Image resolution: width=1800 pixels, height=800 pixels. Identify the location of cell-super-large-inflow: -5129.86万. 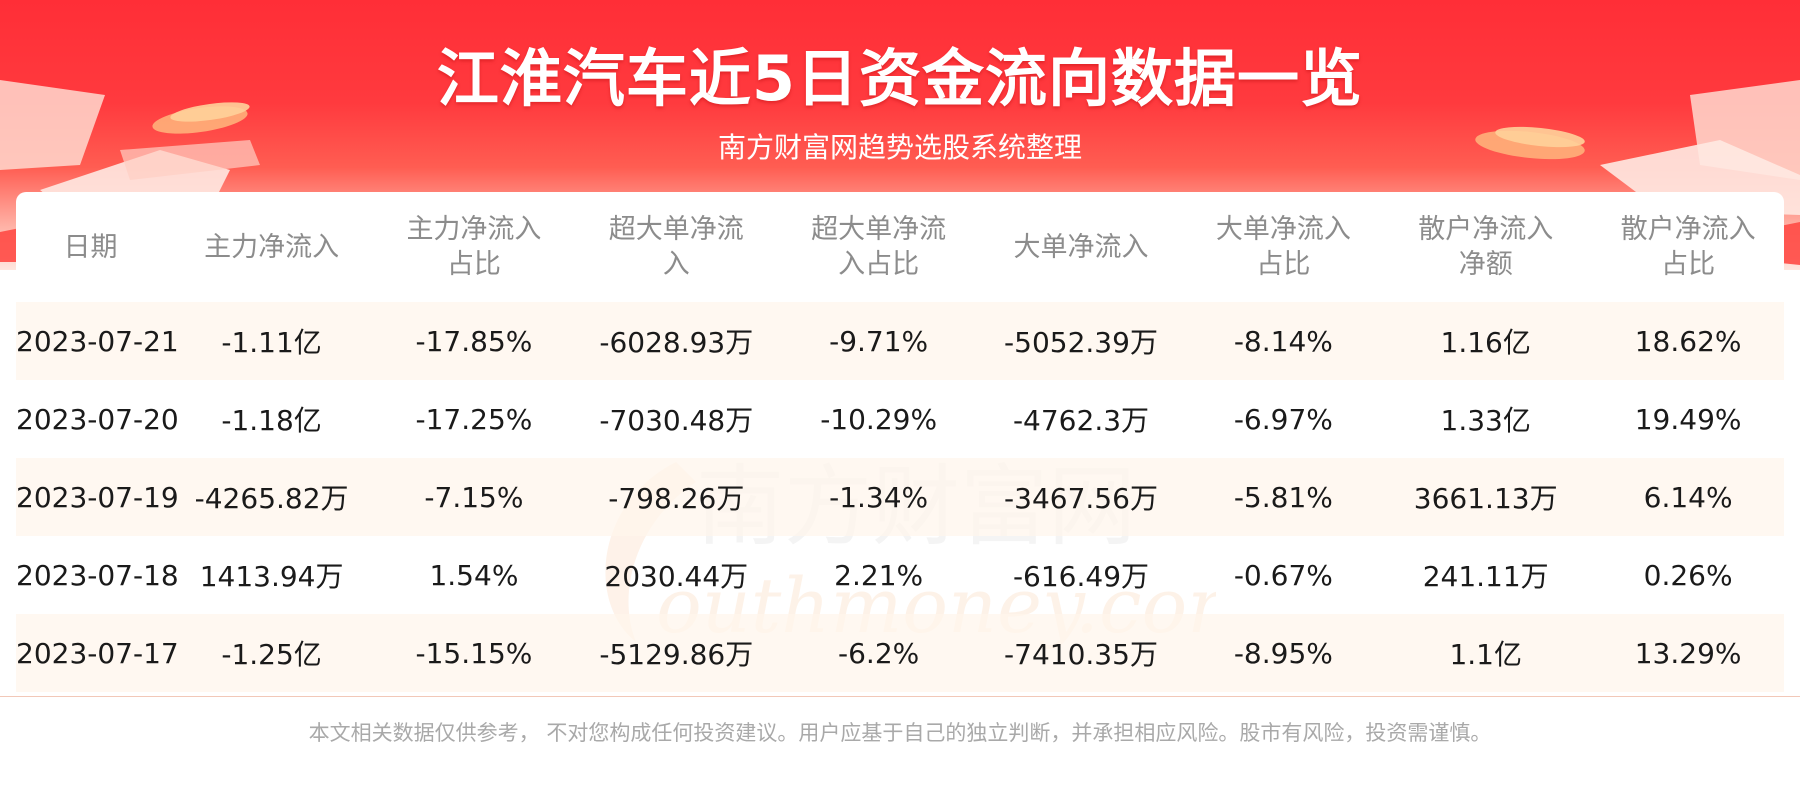
(676, 653).